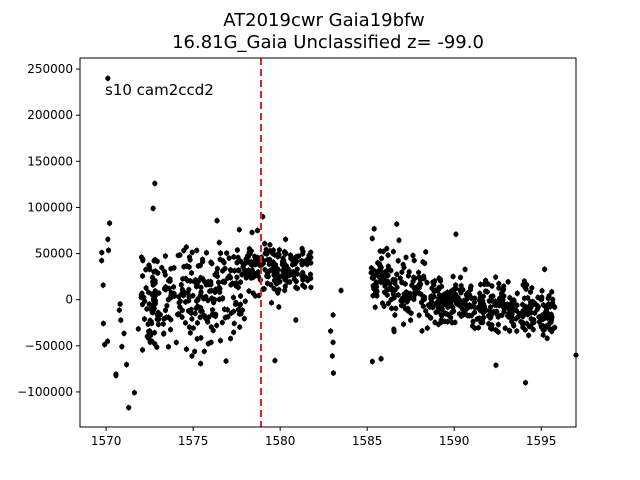  I want to click on x-tick-label: 1570, so click(106, 441).